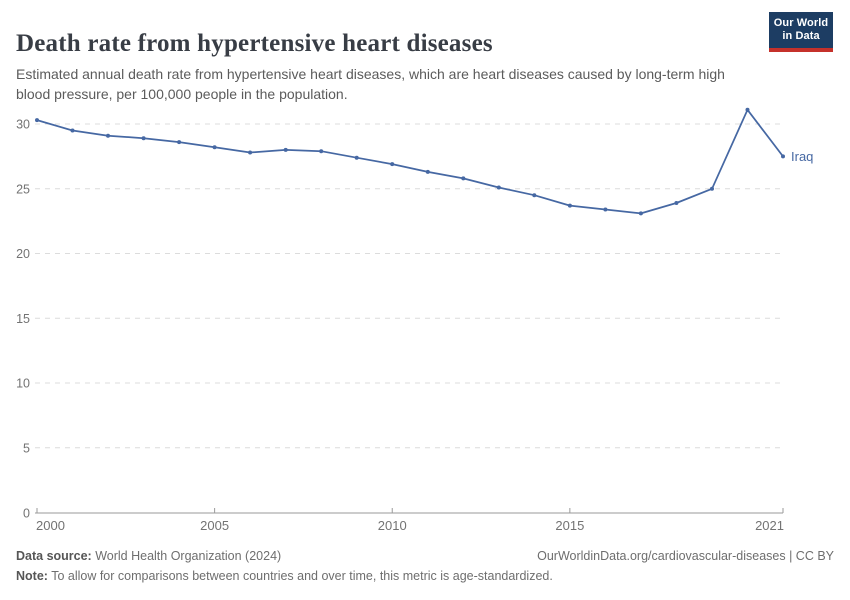 The height and width of the screenshot is (600, 850). I want to click on y-tick-label: 25, so click(23, 189).